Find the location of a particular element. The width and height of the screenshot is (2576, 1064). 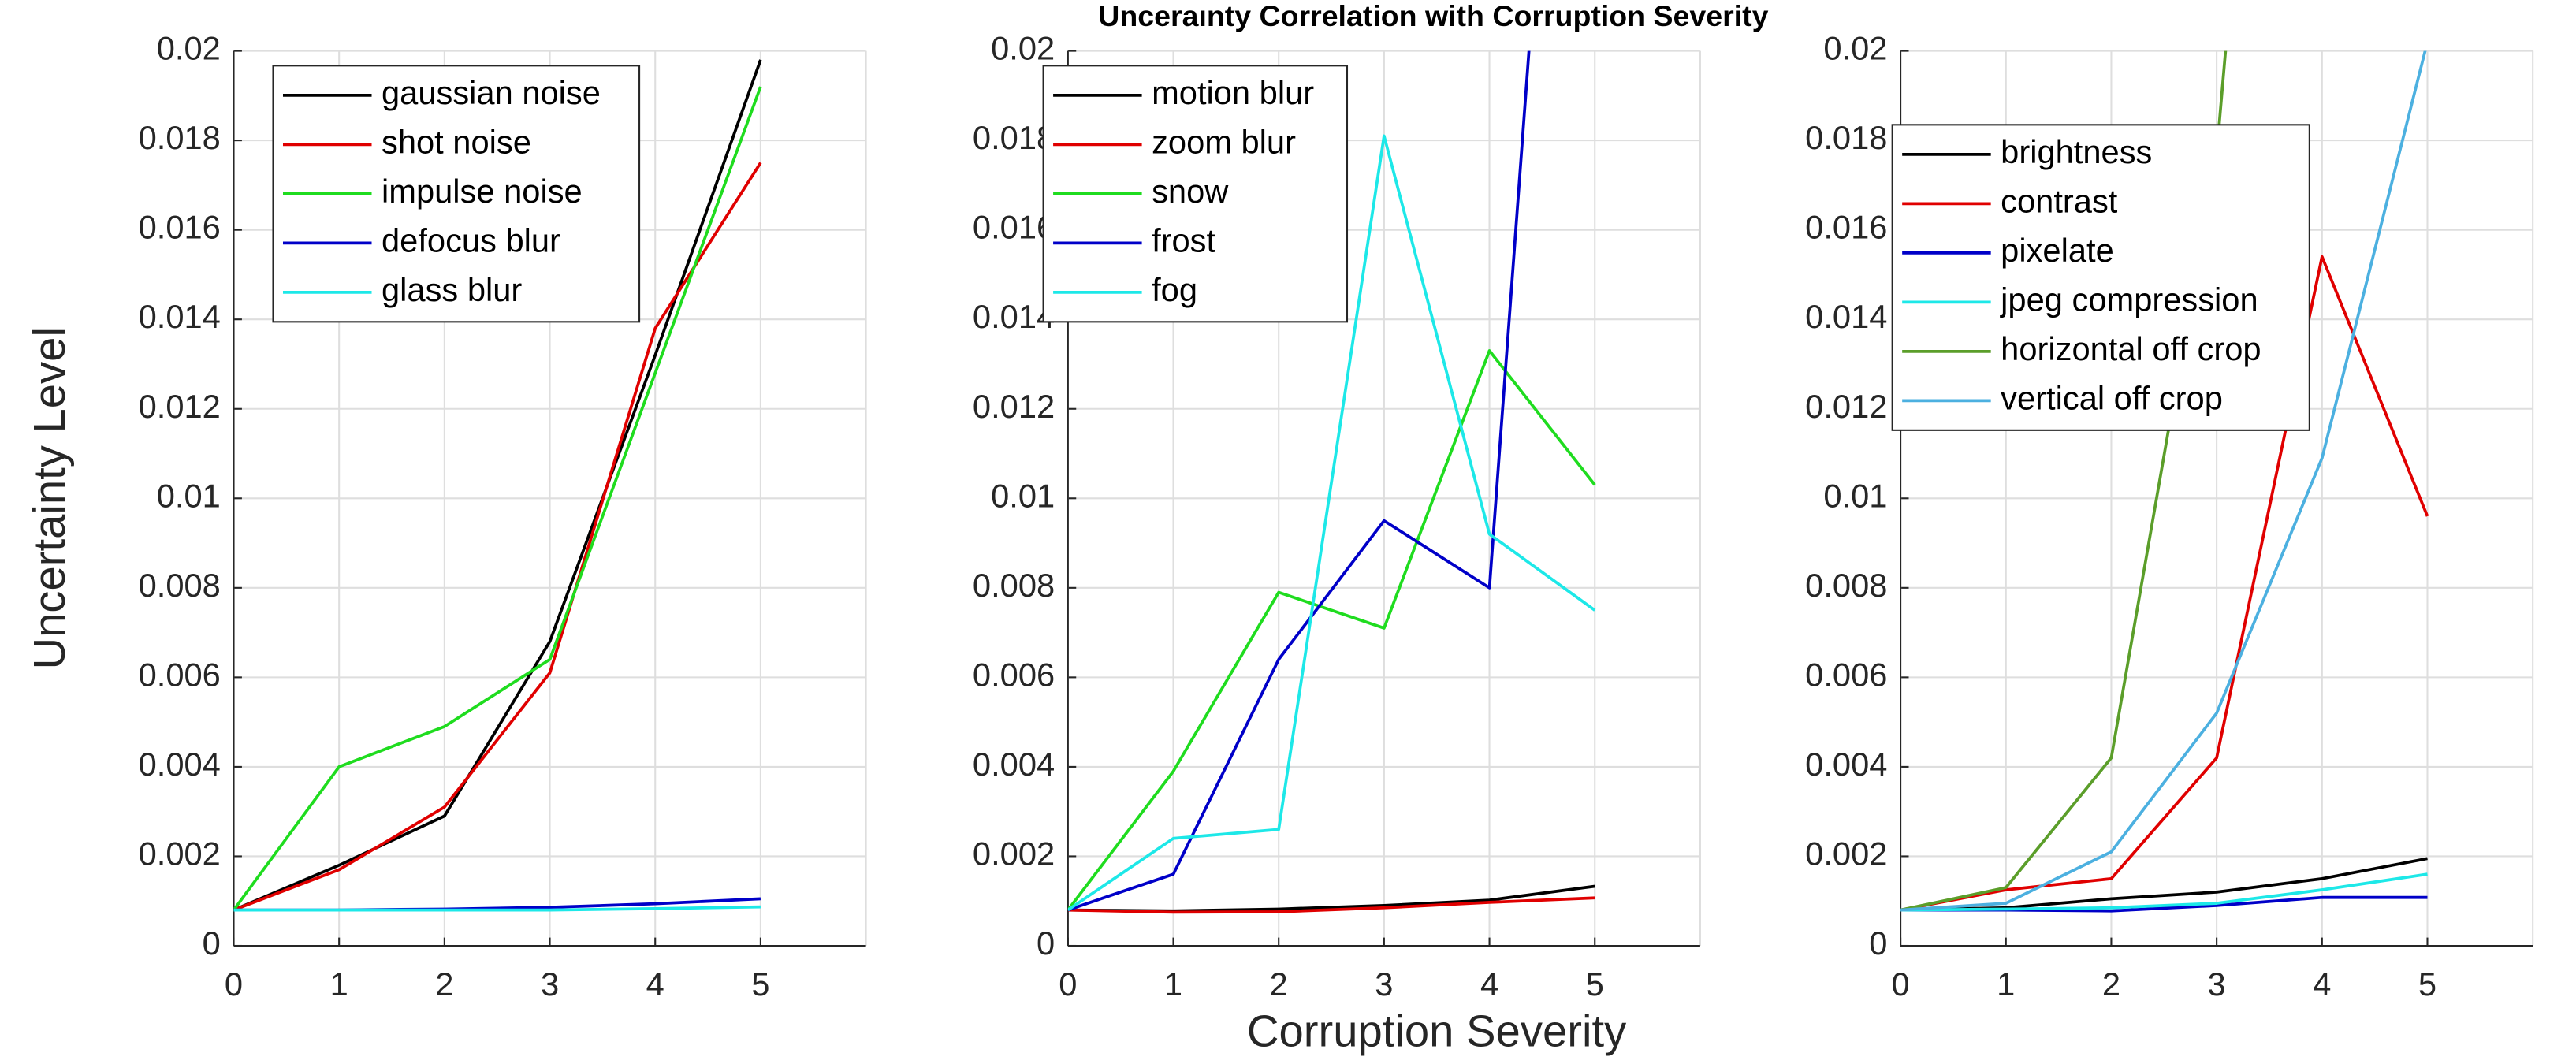

legend-label: zoom blur is located at coordinates (1224, 141).